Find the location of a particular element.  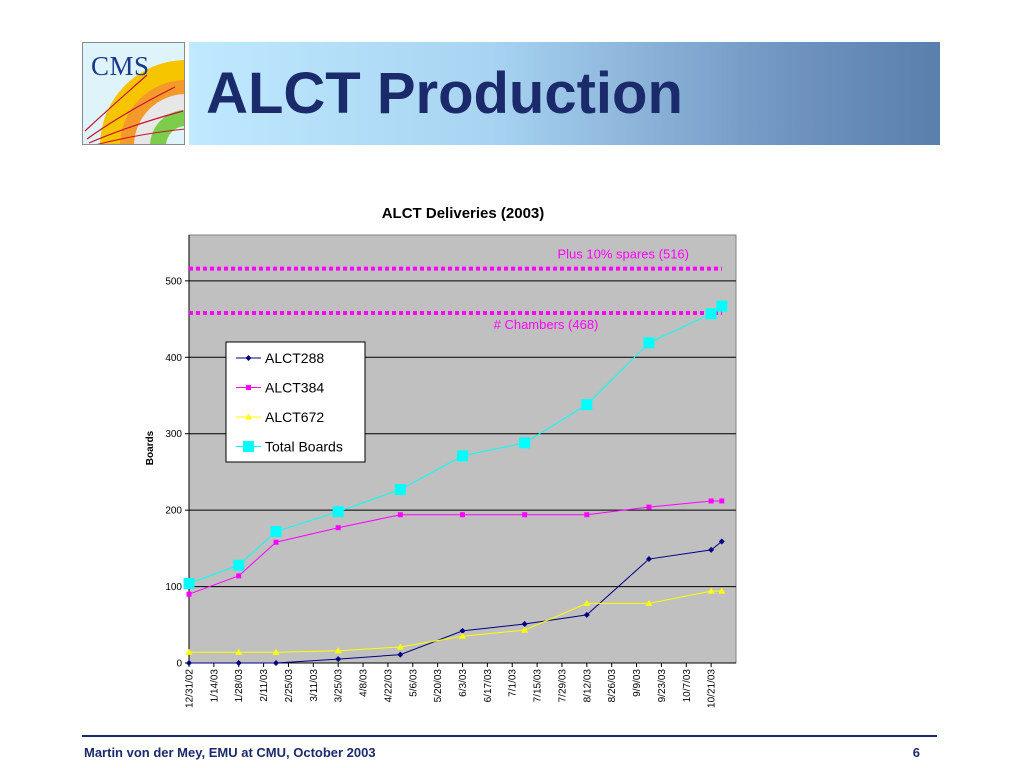

cms-logo: CMS is located at coordinates (133, 93).